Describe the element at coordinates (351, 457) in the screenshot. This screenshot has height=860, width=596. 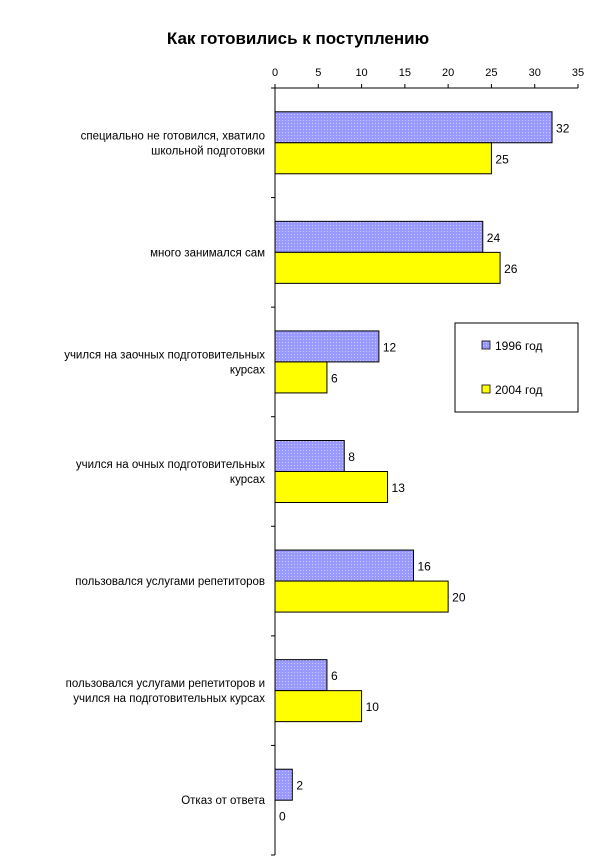
I see `data-label: 8` at that location.